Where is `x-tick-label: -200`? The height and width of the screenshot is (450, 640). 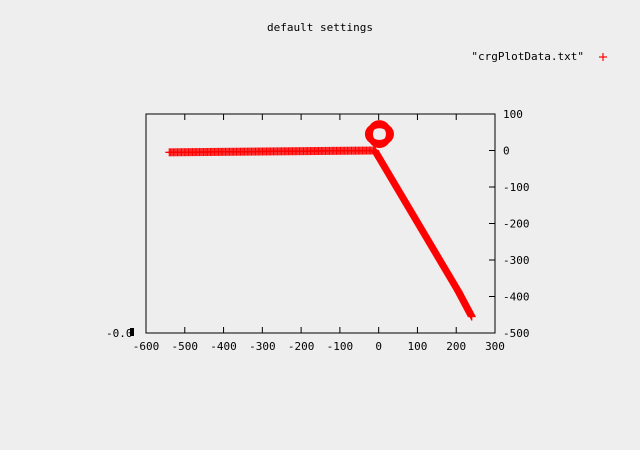
x-tick-label: -200 is located at coordinates (301, 346).